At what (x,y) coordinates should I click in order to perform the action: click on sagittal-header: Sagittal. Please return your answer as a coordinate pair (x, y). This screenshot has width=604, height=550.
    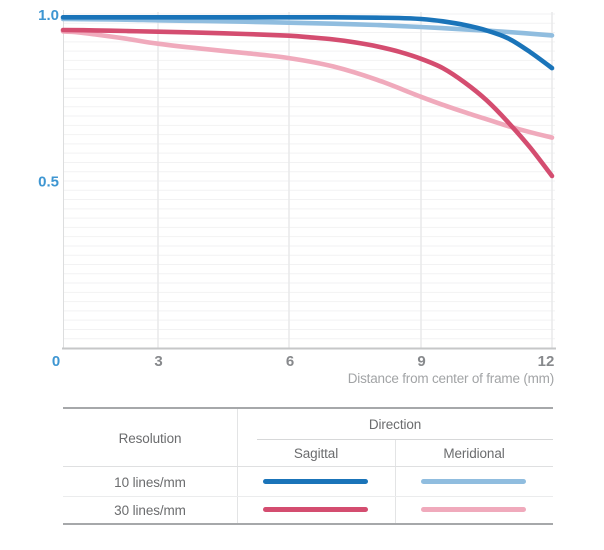
    Looking at the image, I should click on (316, 453).